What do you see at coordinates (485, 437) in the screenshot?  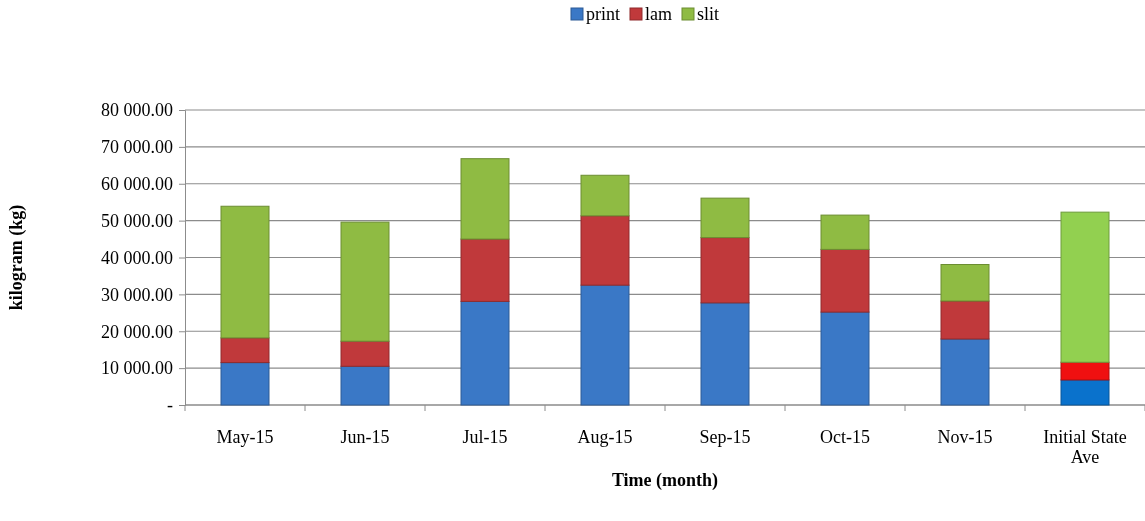 I see `x-tick-label: Jul-15` at bounding box center [485, 437].